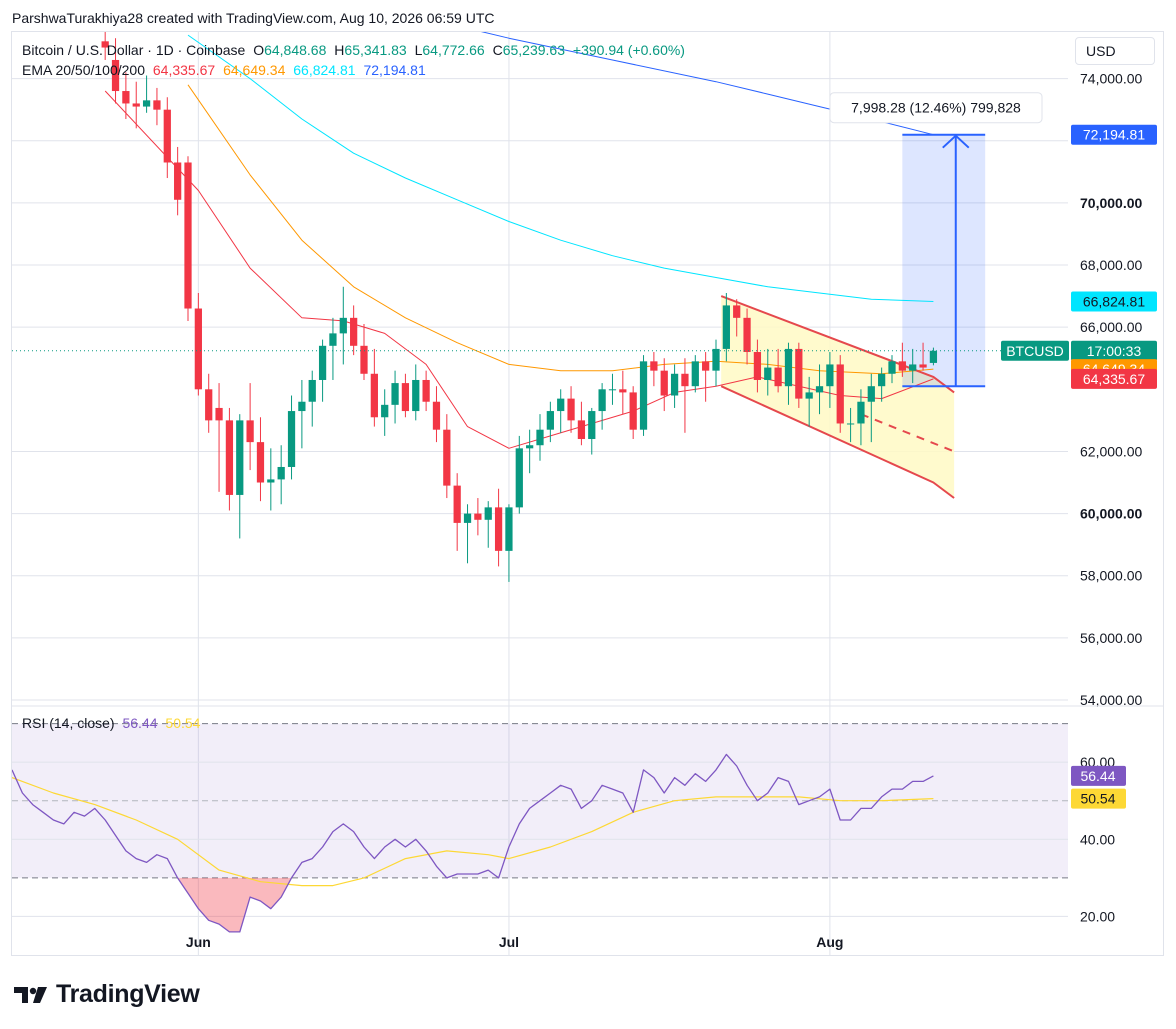 The width and height of the screenshot is (1176, 1029). What do you see at coordinates (837, 442) in the screenshot?
I see `channel-lower-line` at bounding box center [837, 442].